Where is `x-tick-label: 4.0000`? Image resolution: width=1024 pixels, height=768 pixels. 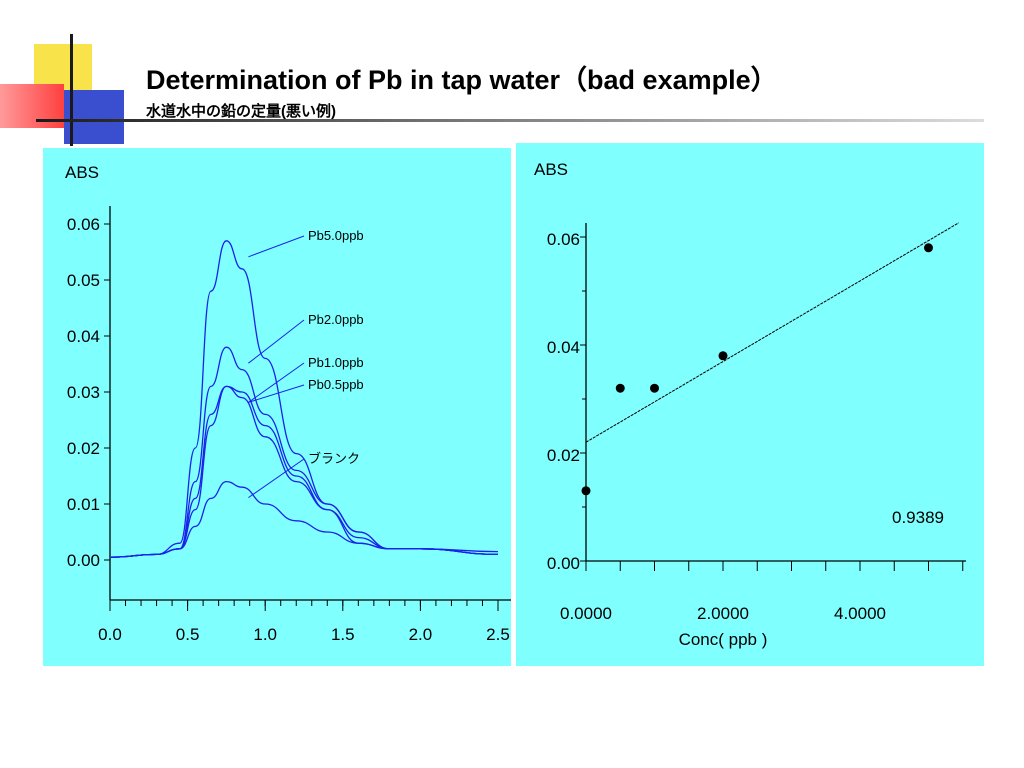
x-tick-label: 4.0000 is located at coordinates (860, 613).